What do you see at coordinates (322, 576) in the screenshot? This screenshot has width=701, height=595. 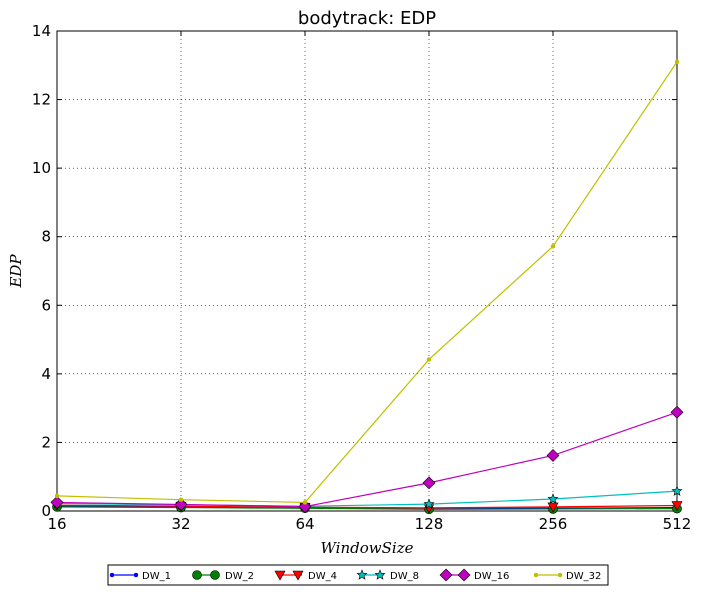 I see `legend-label: DW_4` at bounding box center [322, 576].